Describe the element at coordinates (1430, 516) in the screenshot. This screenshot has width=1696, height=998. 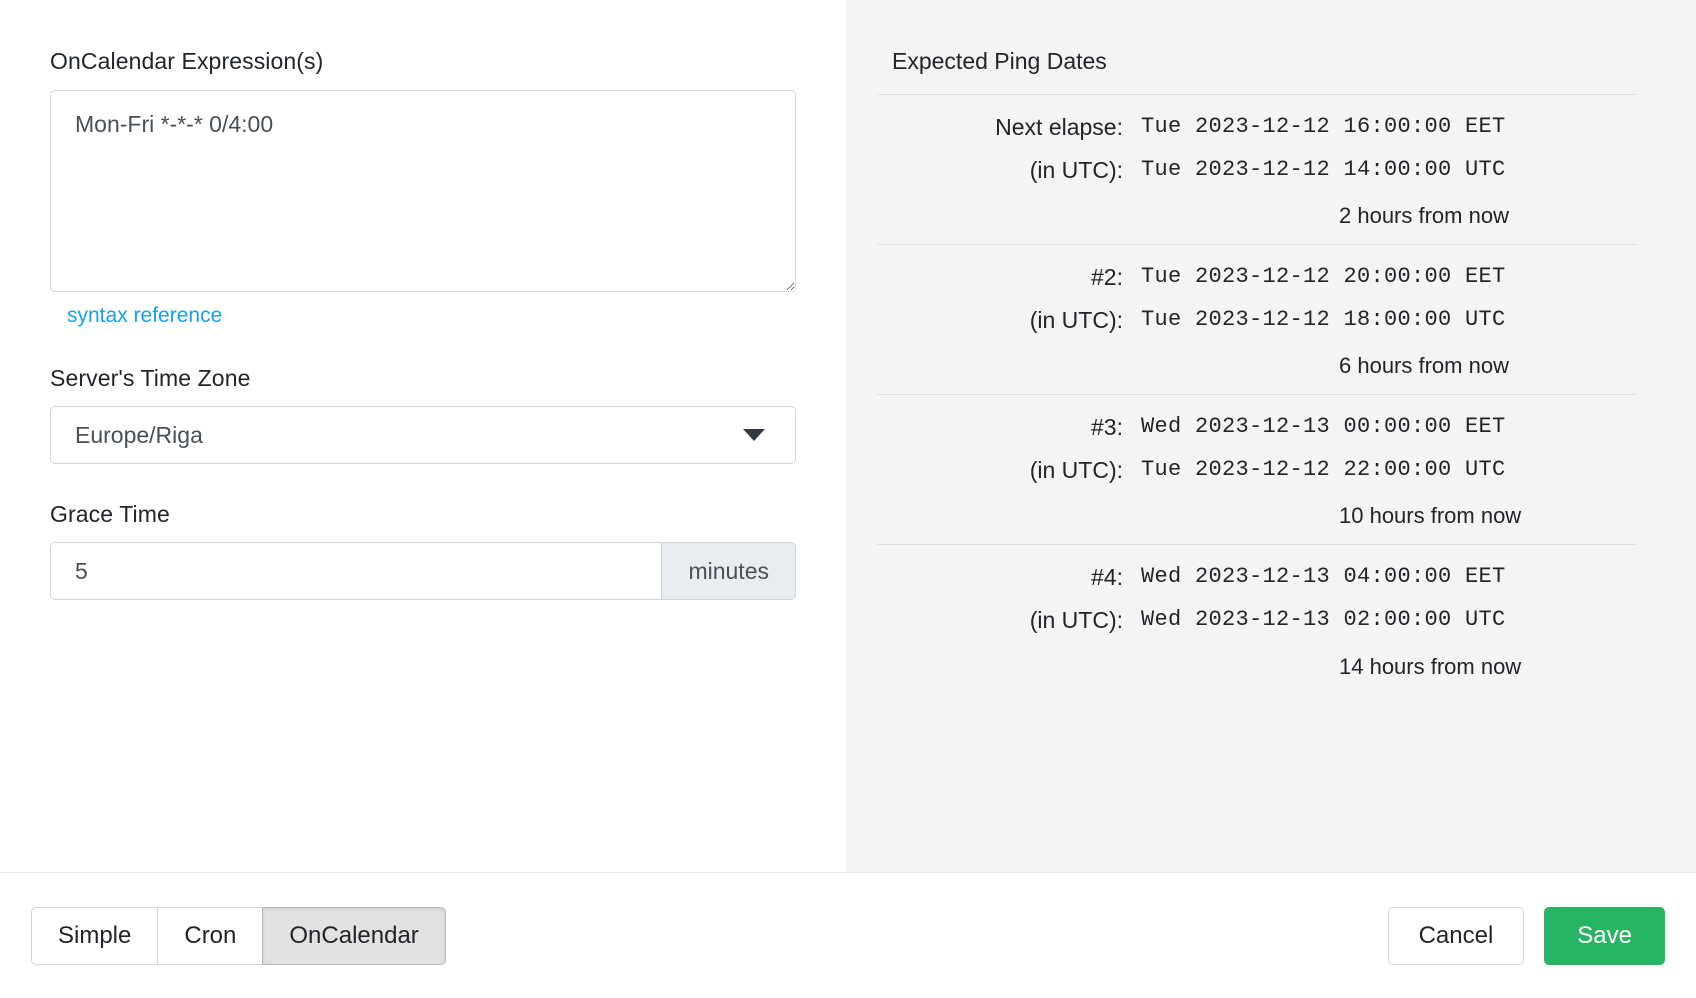
I see `ping-entry-relative: 10 hours from now` at that location.